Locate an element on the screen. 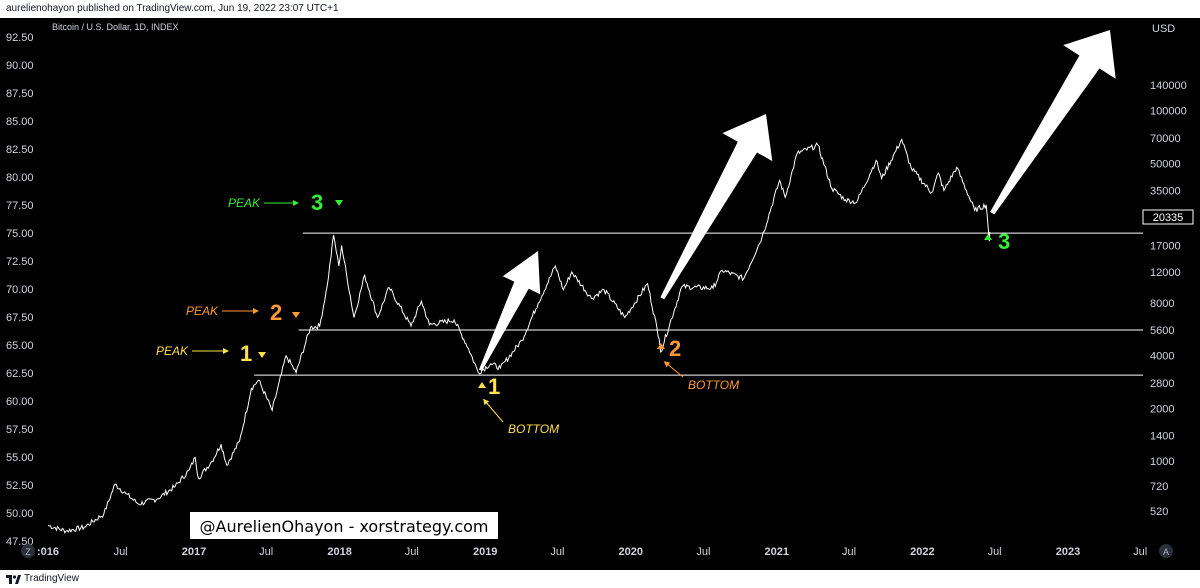 This screenshot has height=588, width=1200. time-axis-tick: 2022 is located at coordinates (922, 552).